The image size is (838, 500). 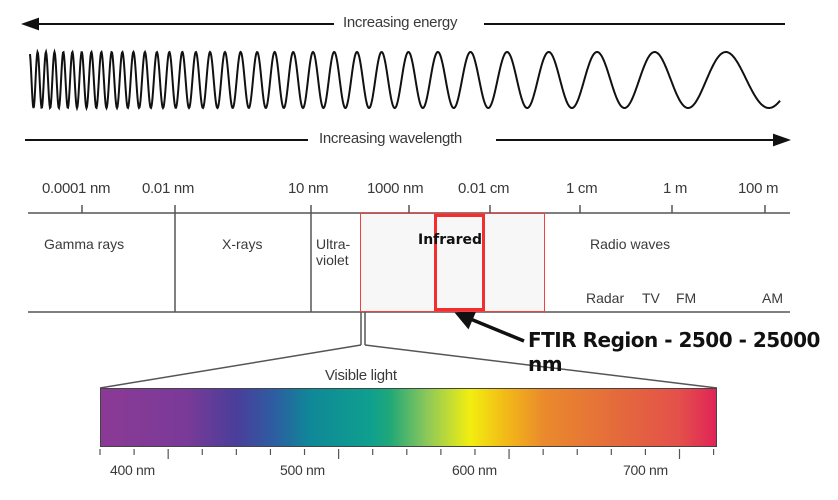 What do you see at coordinates (168, 188) in the screenshot?
I see `scale-tick-label: 0.01 nm` at bounding box center [168, 188].